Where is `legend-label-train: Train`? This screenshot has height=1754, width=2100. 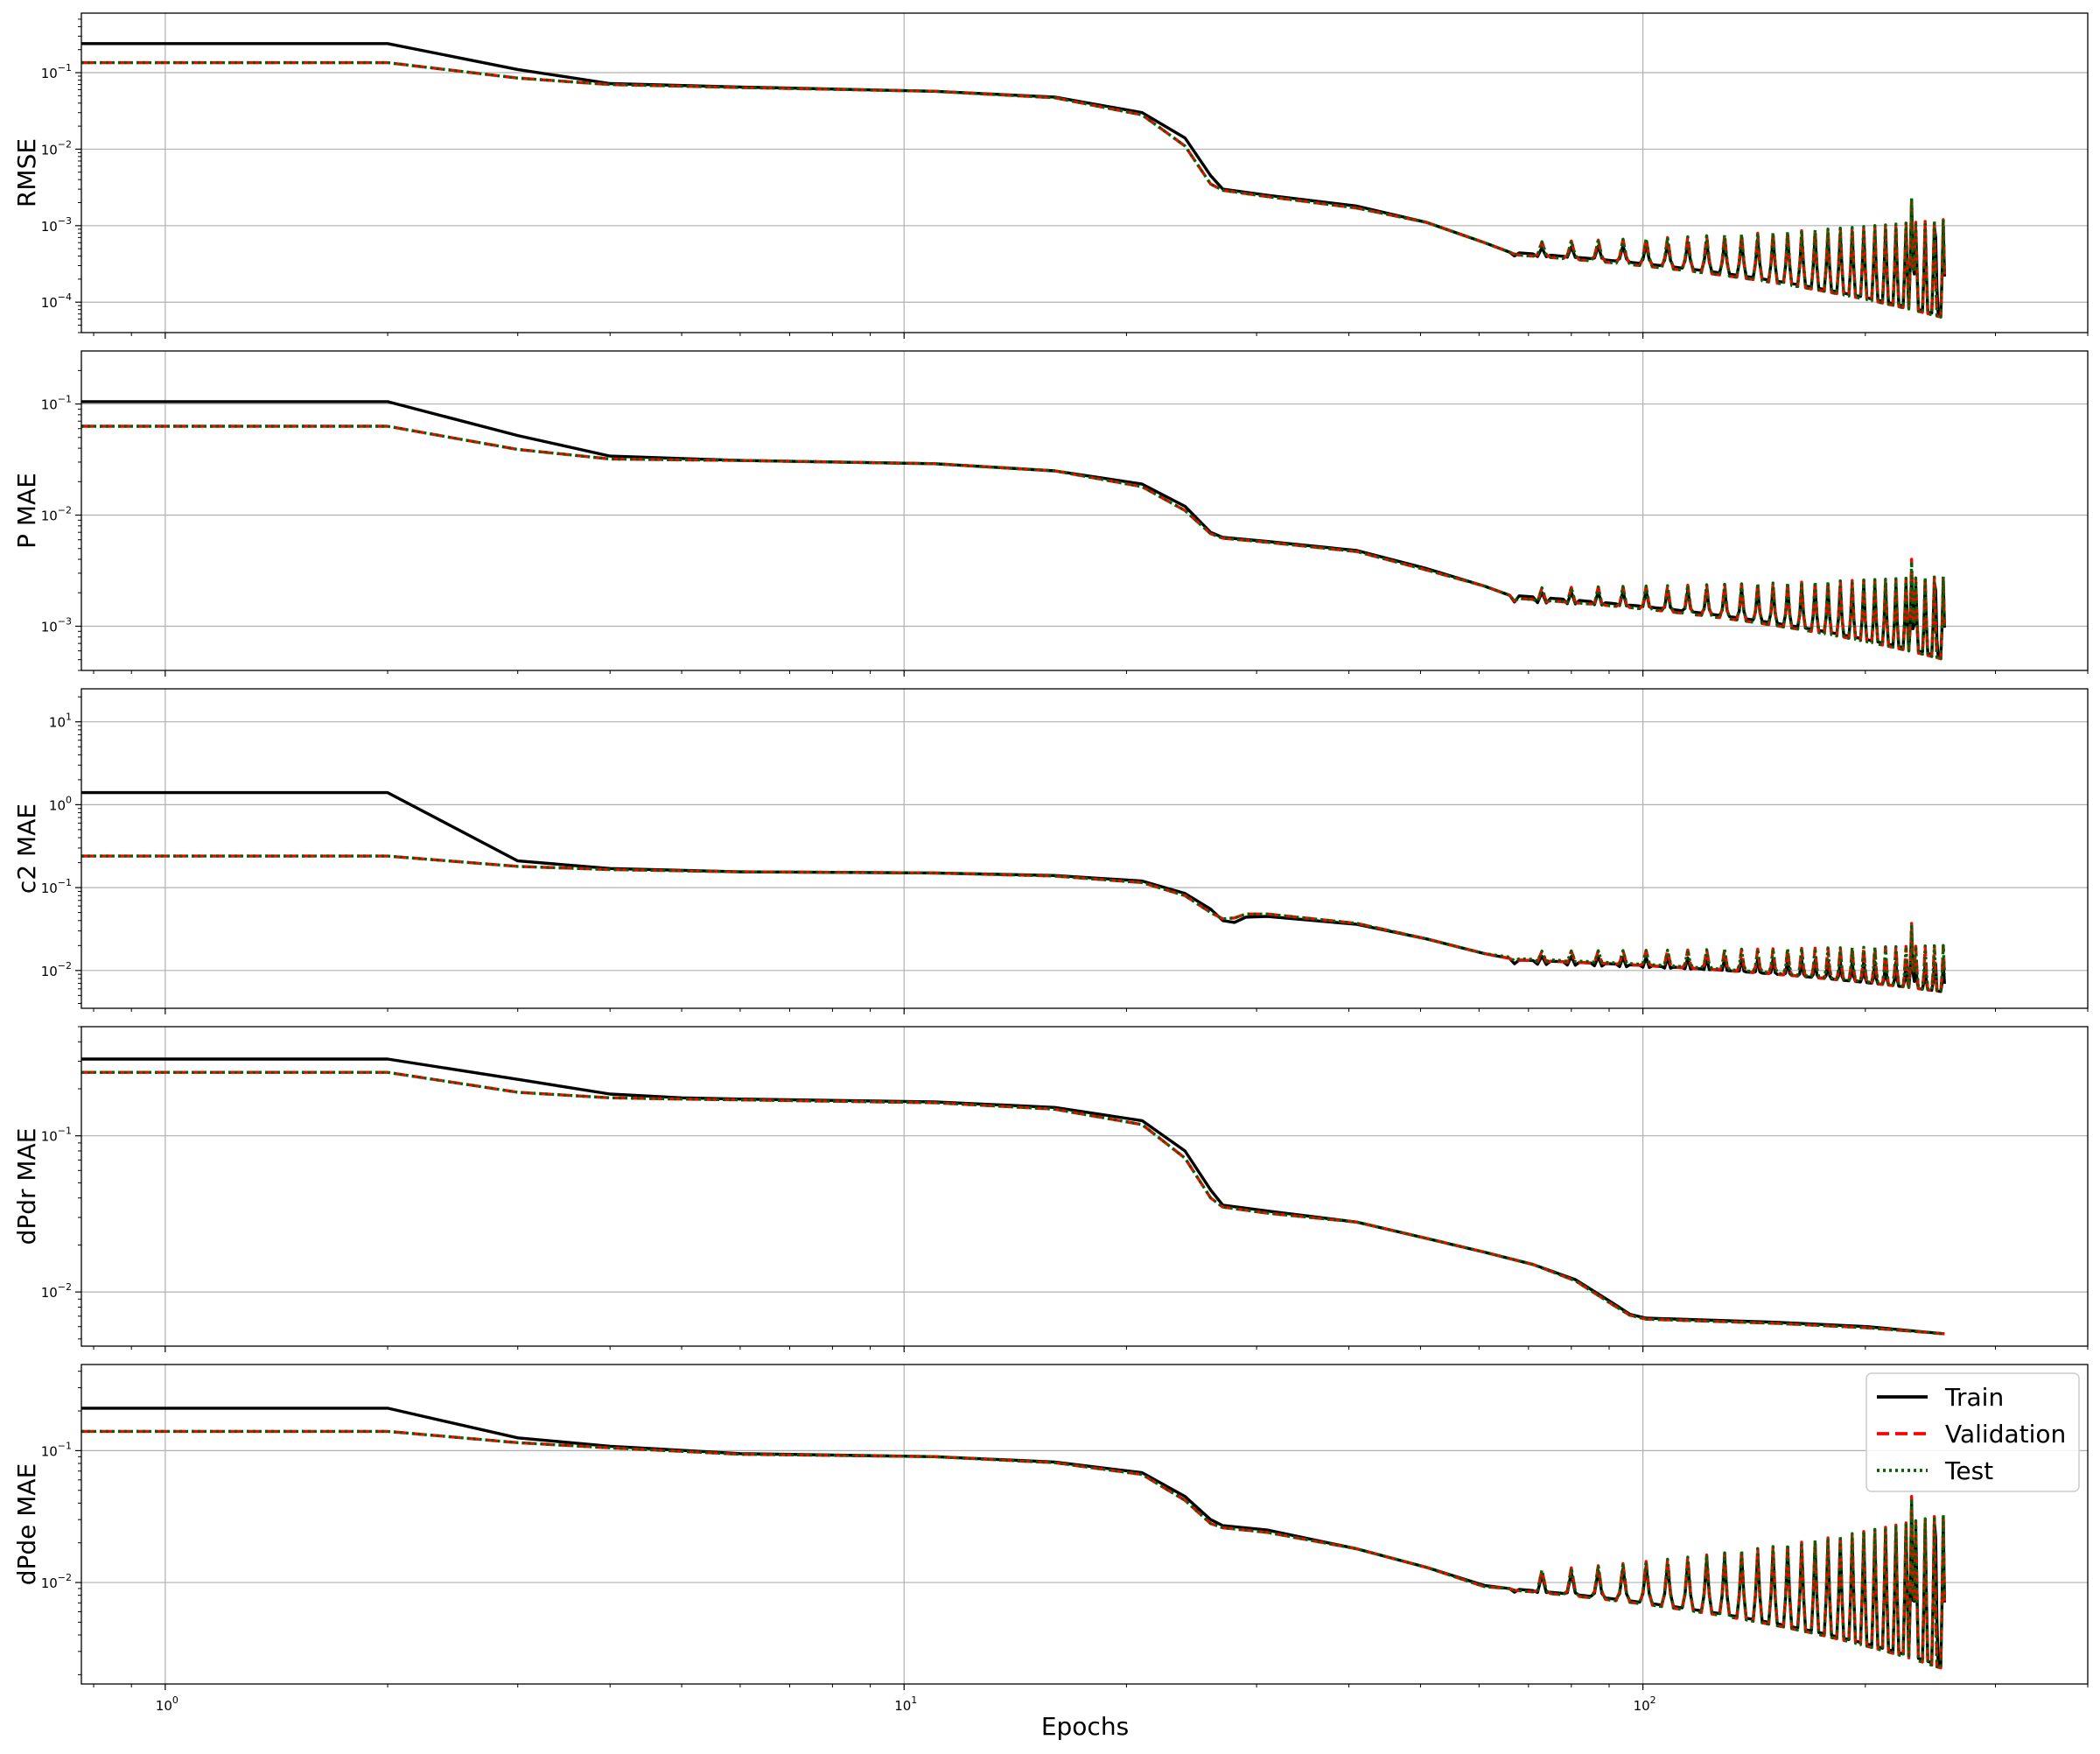
legend-label-train: Train is located at coordinates (1974, 1397).